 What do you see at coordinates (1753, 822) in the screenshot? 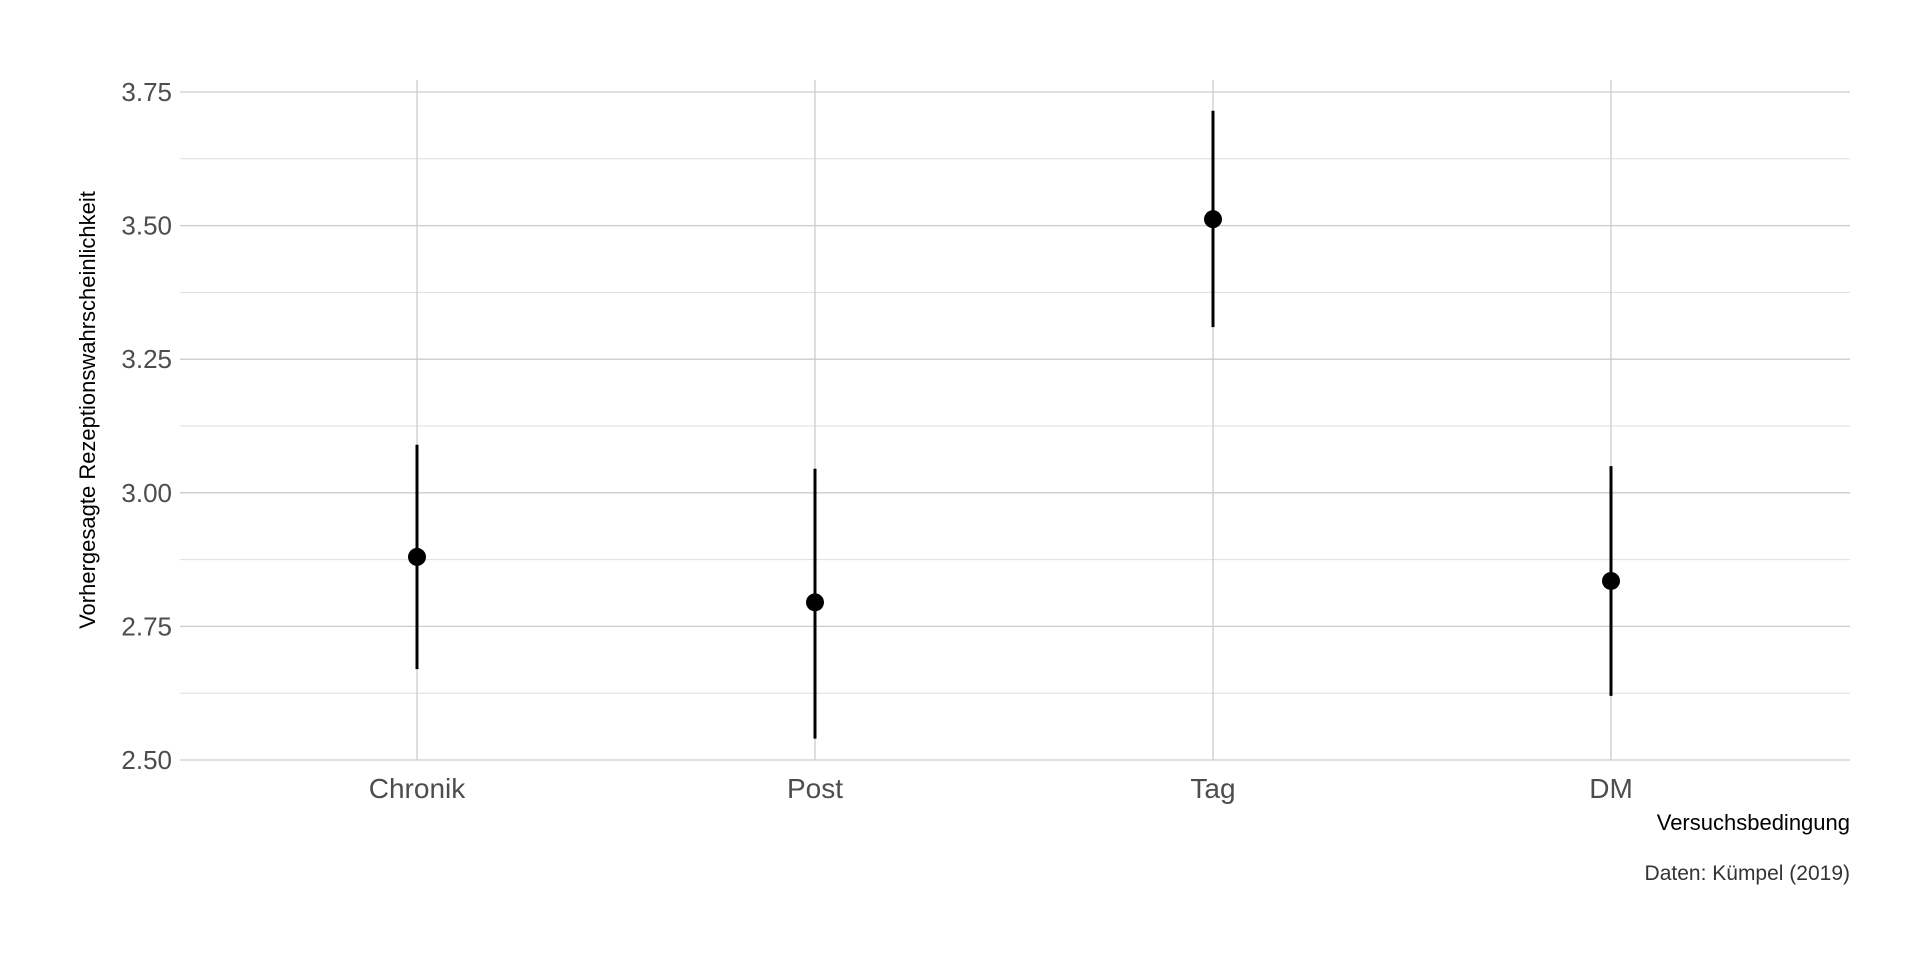
I see `x-axis-title: Versuchsbedingung` at bounding box center [1753, 822].